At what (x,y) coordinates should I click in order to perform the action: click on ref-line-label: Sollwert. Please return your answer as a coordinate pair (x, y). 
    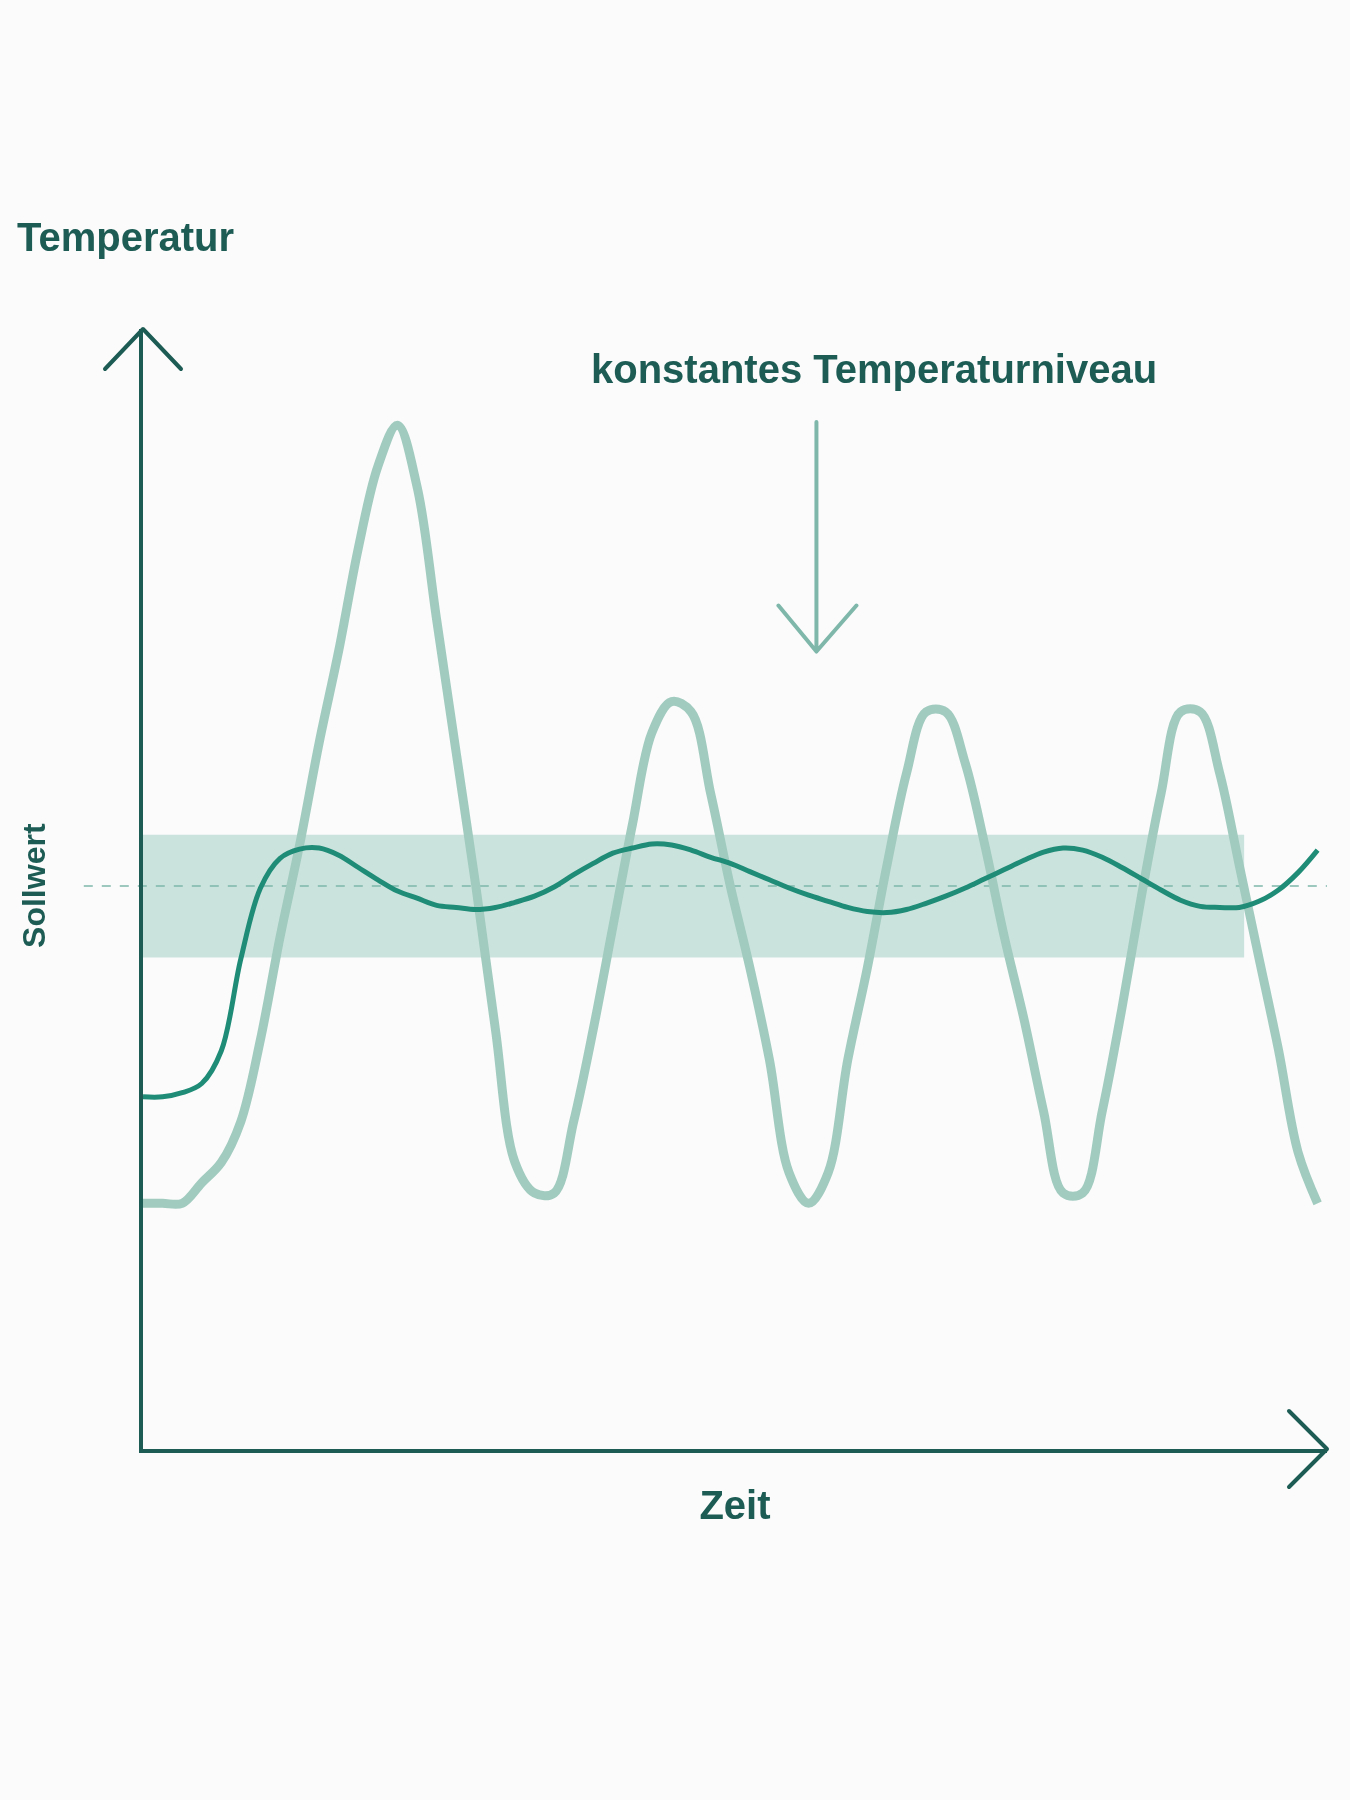
    Looking at the image, I should click on (34, 885).